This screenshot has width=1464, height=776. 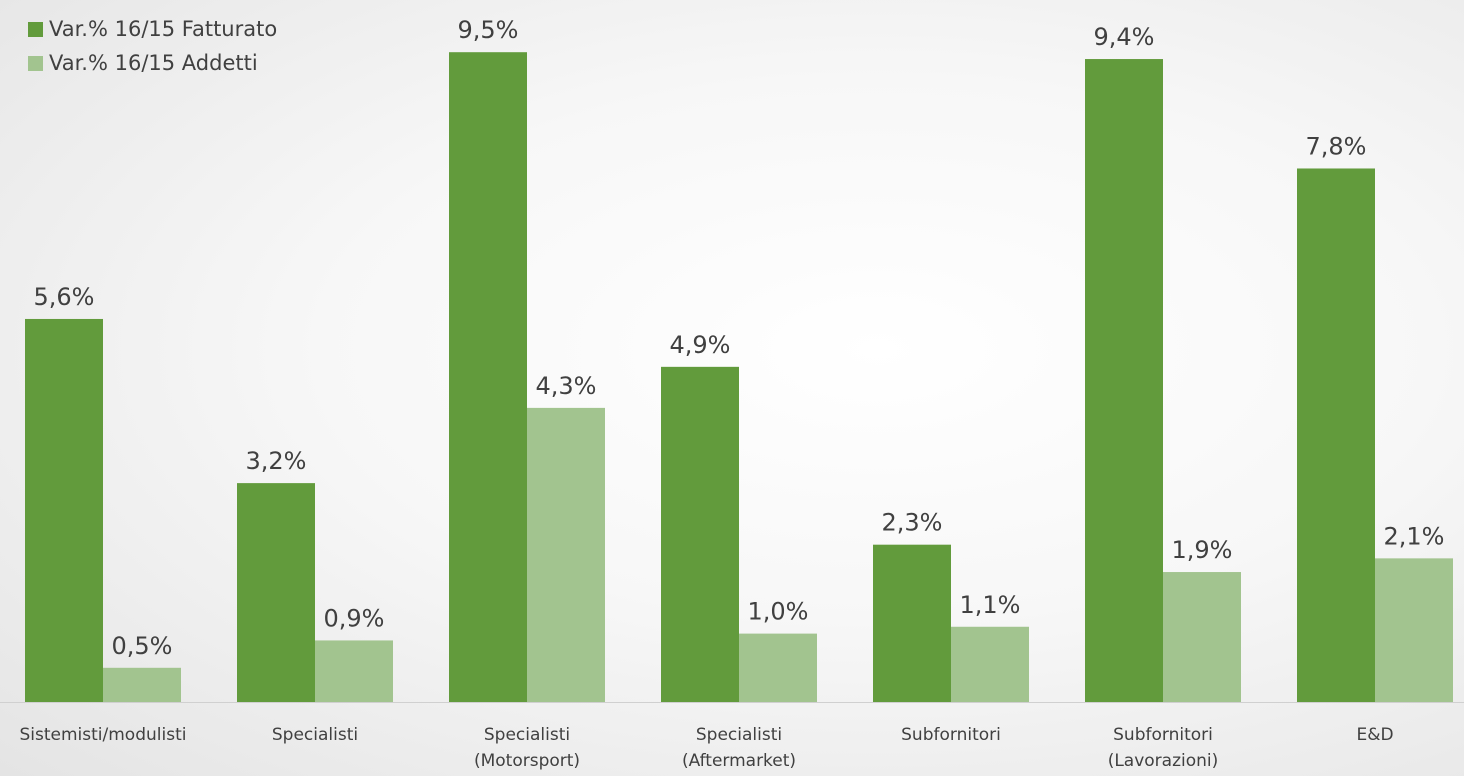 I want to click on category-label-line-3-0: Specialisti, so click(x=739, y=735).